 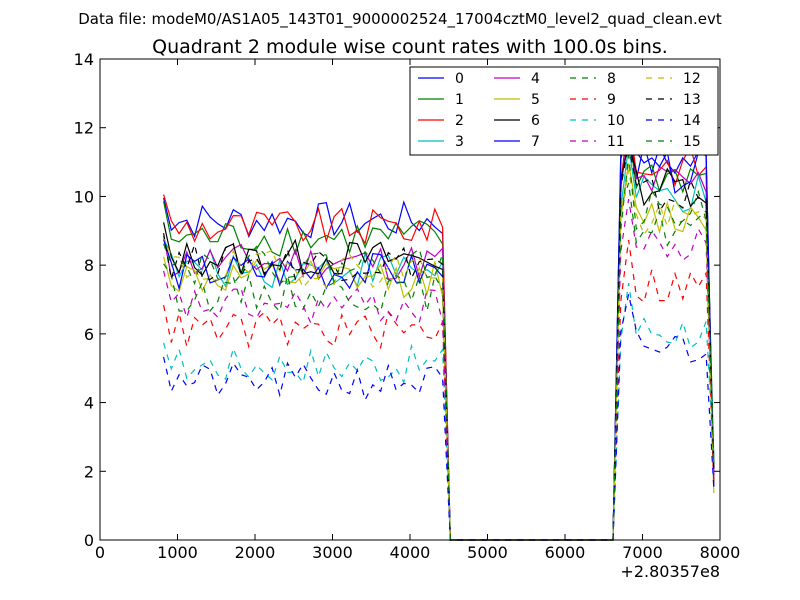 I want to click on y-tick-label: 6, so click(x=89, y=334).